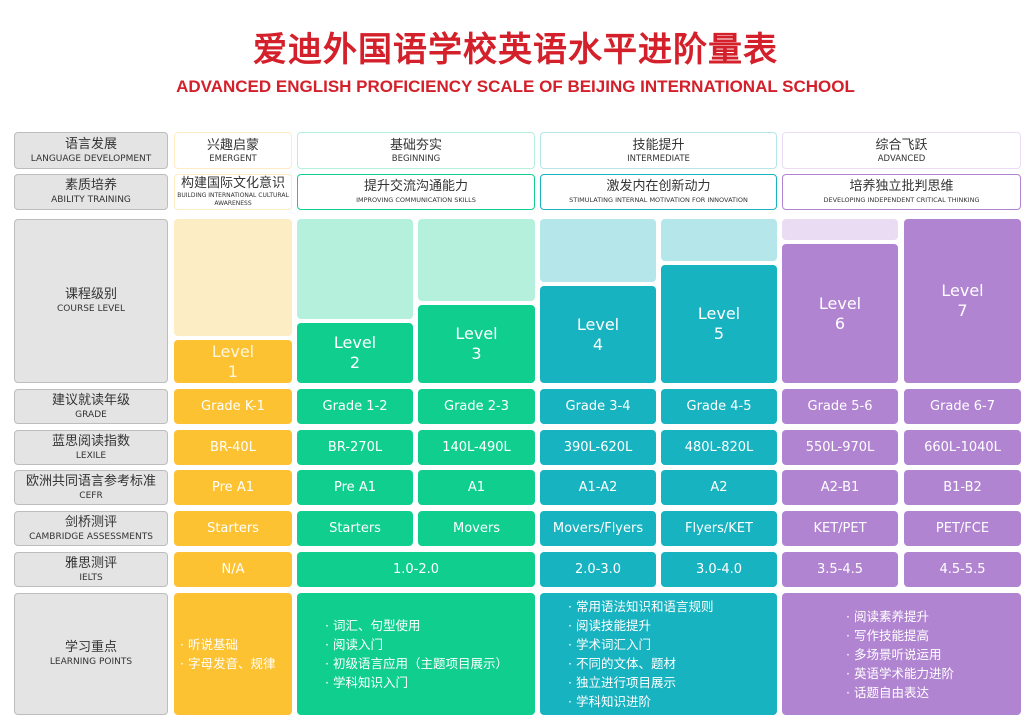  Describe the element at coordinates (91, 536) in the screenshot. I see `row-label-en: CAMBRIDGE ASSESSMENTS` at that location.